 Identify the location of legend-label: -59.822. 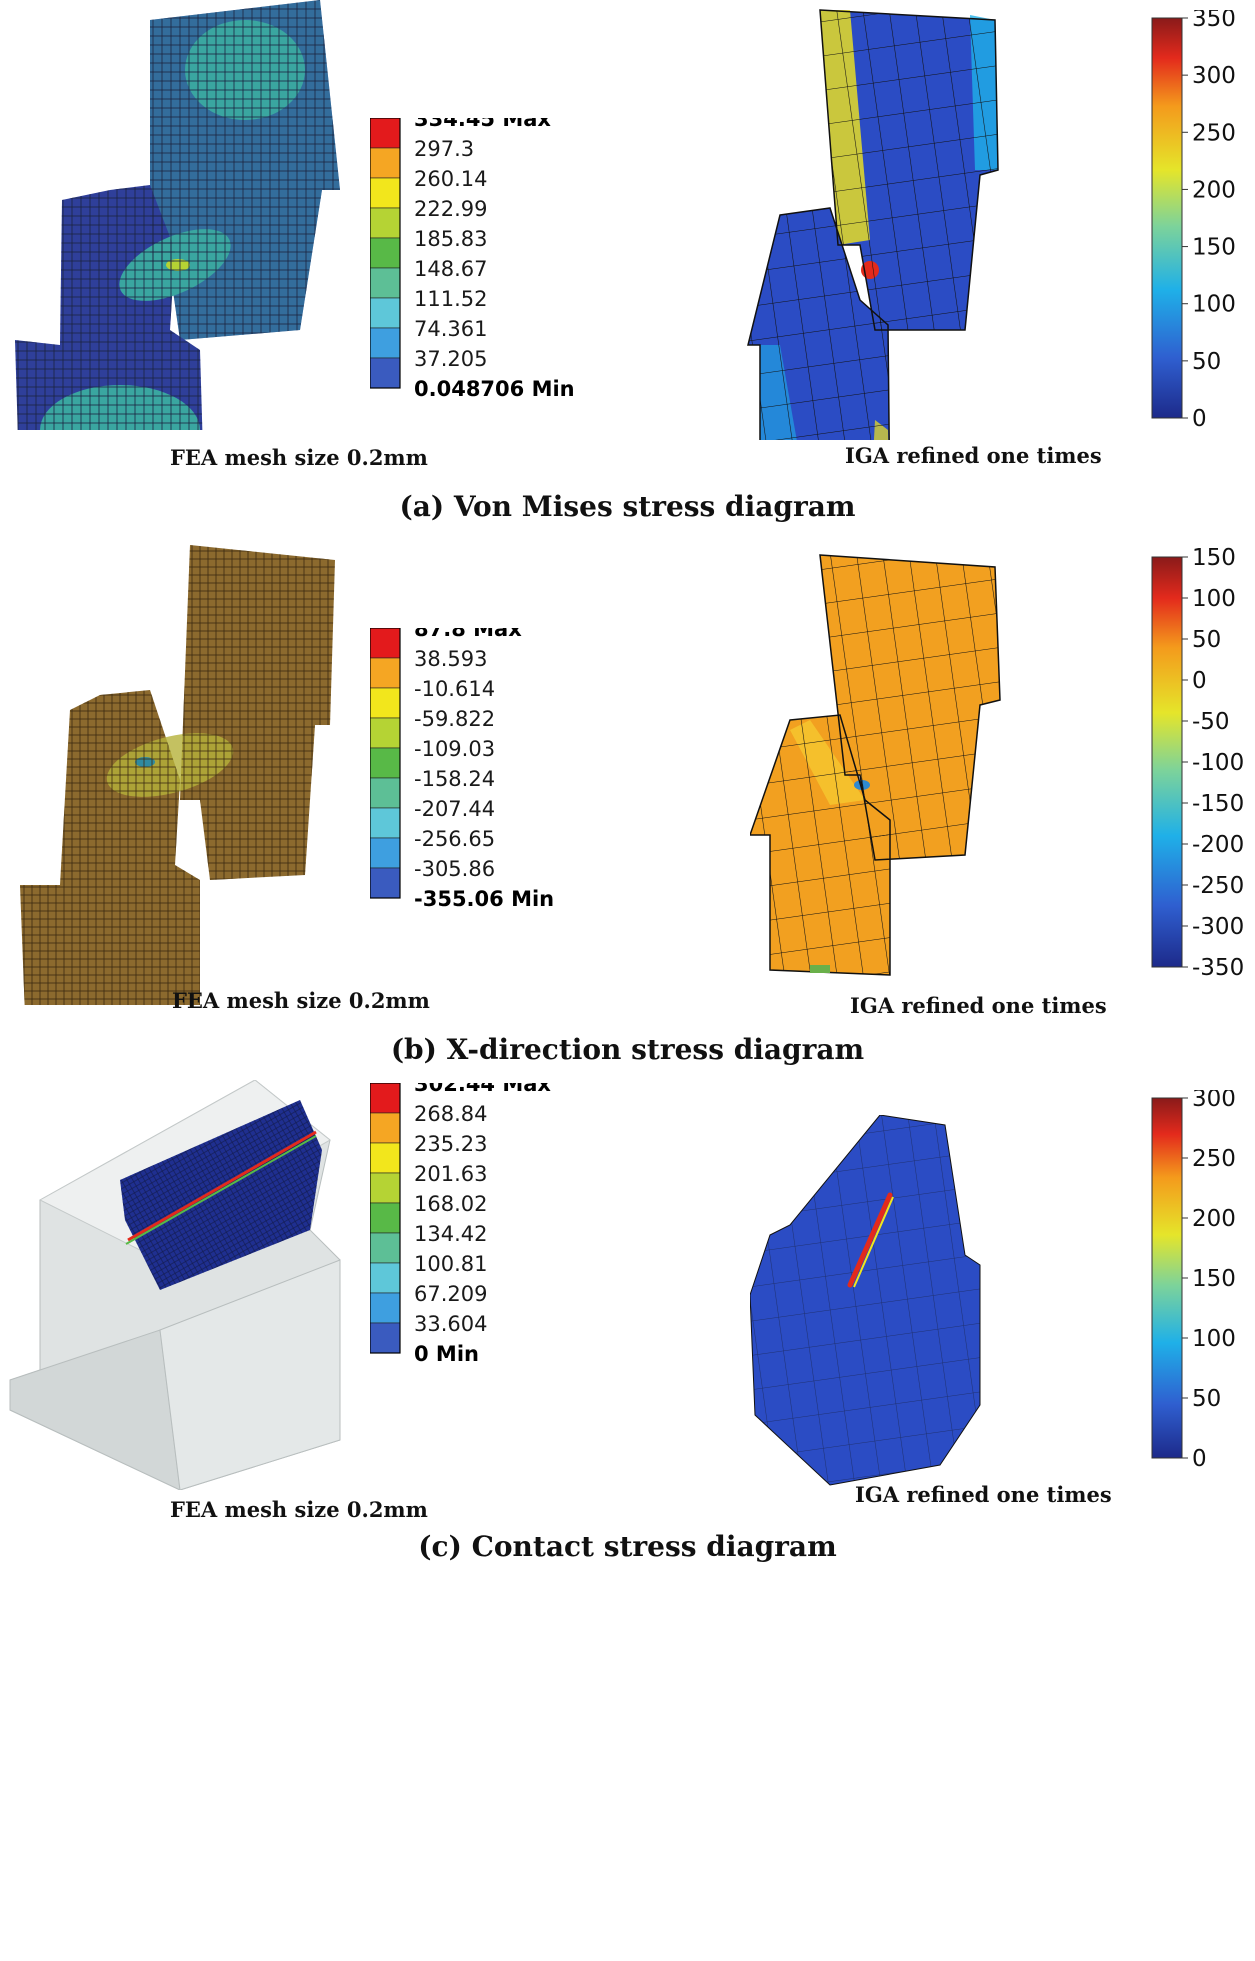
(454, 719).